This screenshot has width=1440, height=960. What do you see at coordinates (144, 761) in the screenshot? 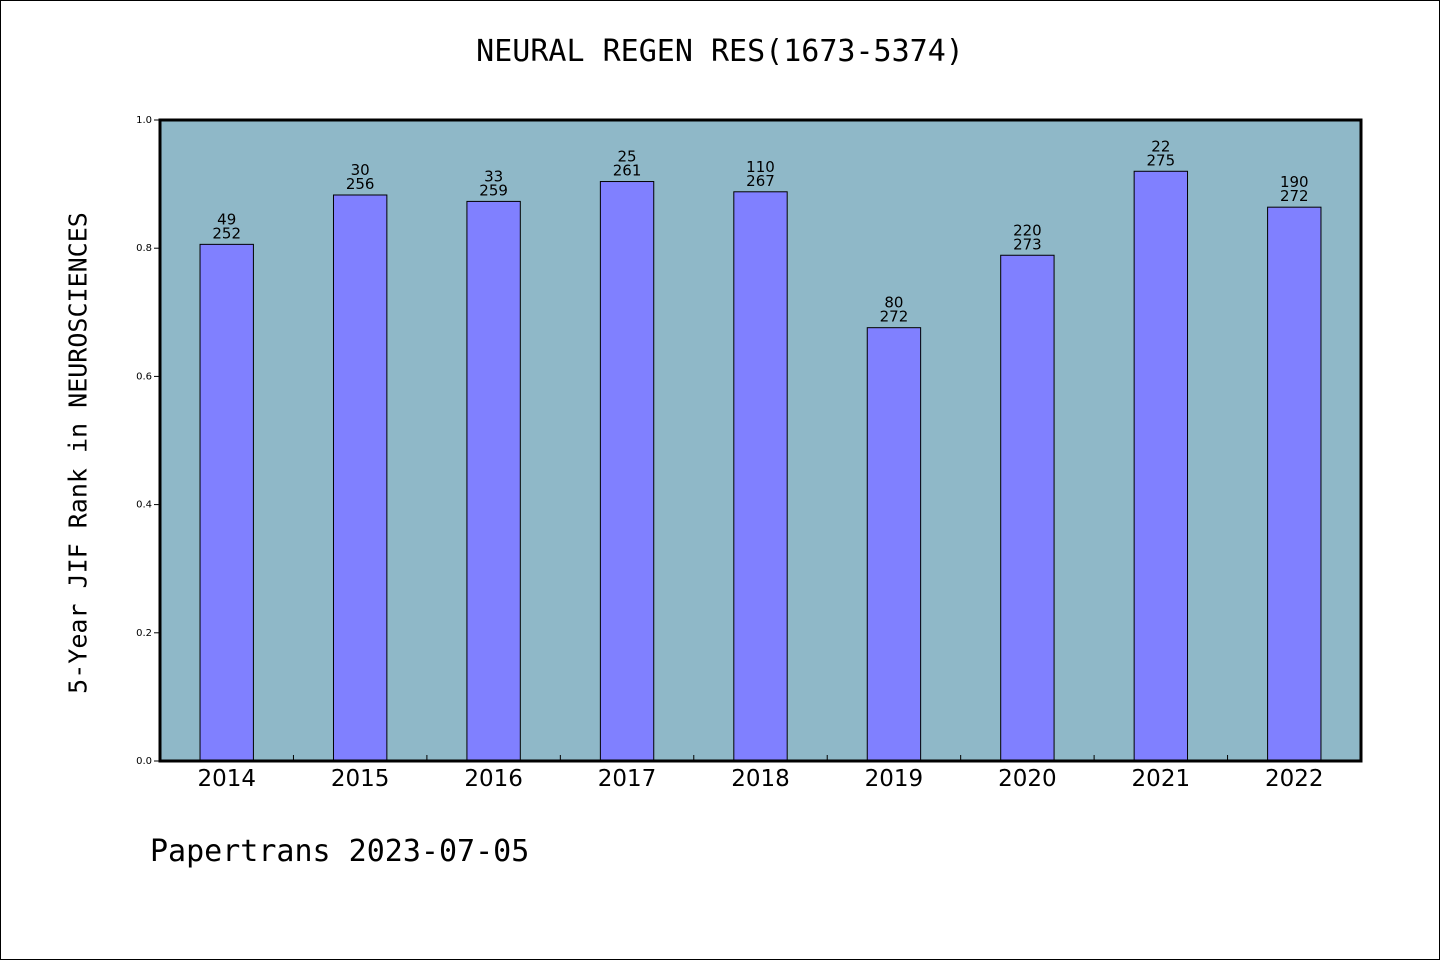
I see `y-tick-label: 0.0` at bounding box center [144, 761].